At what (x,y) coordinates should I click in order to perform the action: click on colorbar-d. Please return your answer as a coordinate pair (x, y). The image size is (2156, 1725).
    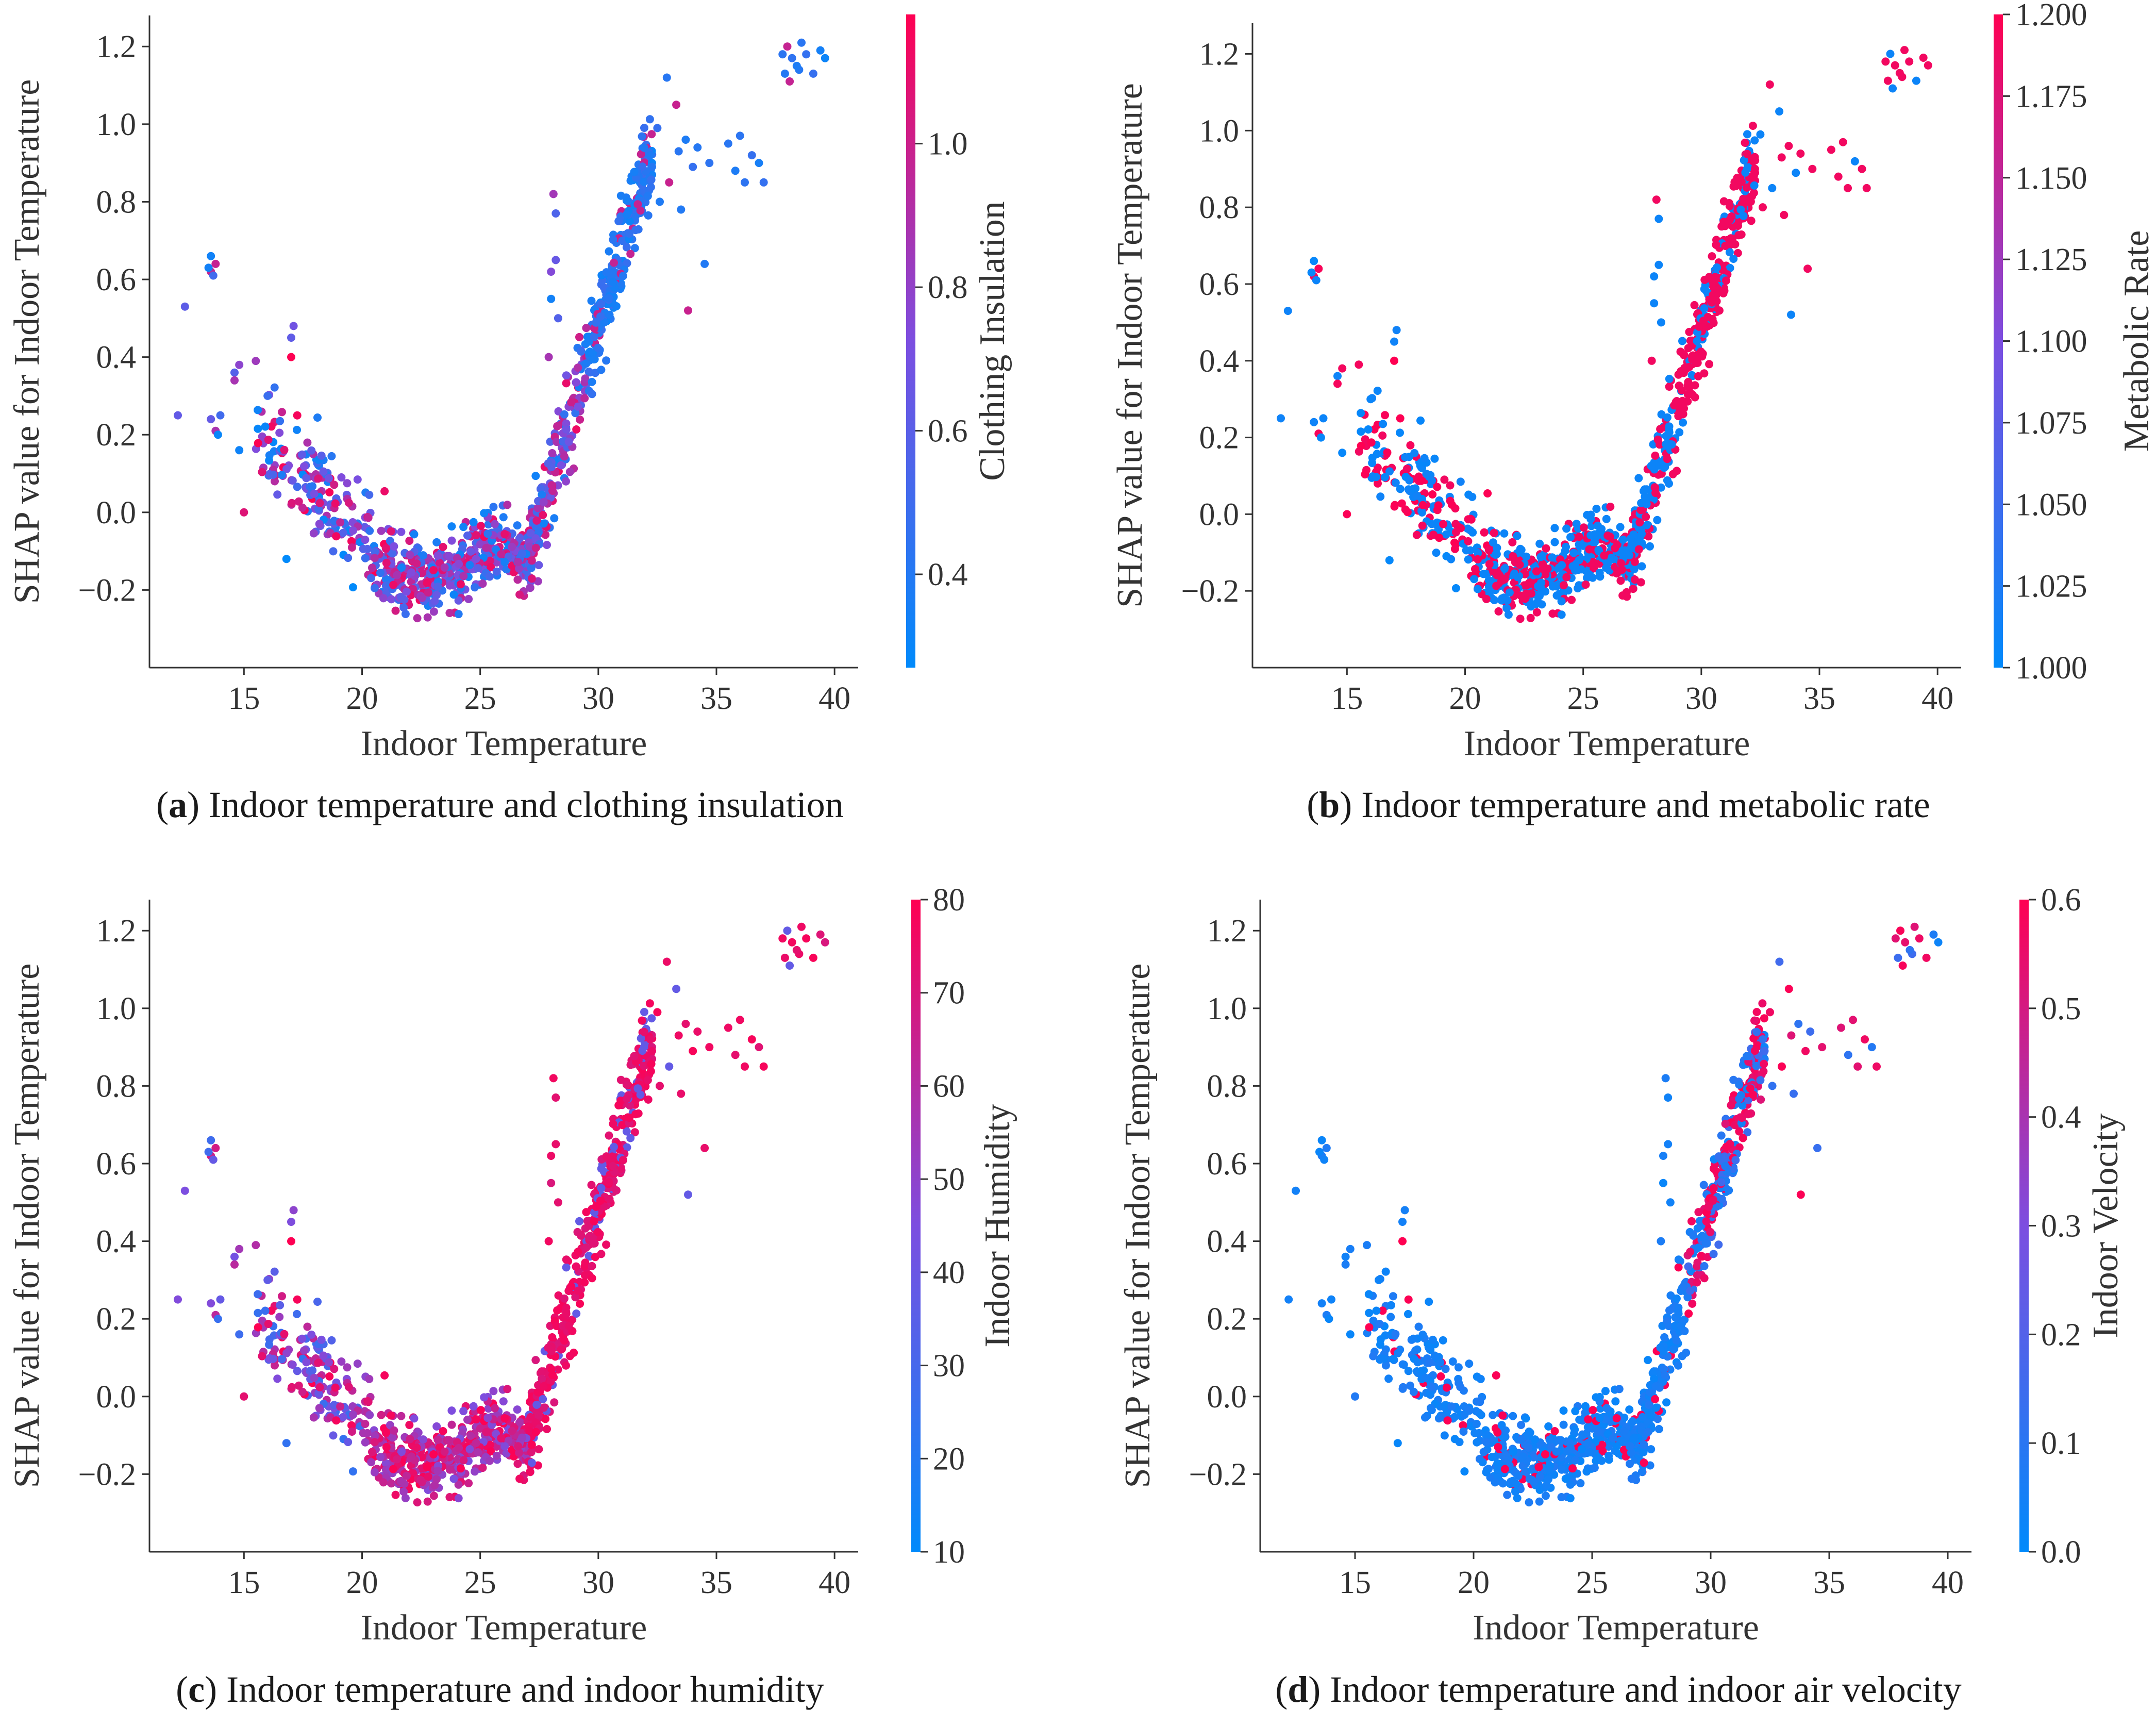
    Looking at the image, I should click on (2024, 1226).